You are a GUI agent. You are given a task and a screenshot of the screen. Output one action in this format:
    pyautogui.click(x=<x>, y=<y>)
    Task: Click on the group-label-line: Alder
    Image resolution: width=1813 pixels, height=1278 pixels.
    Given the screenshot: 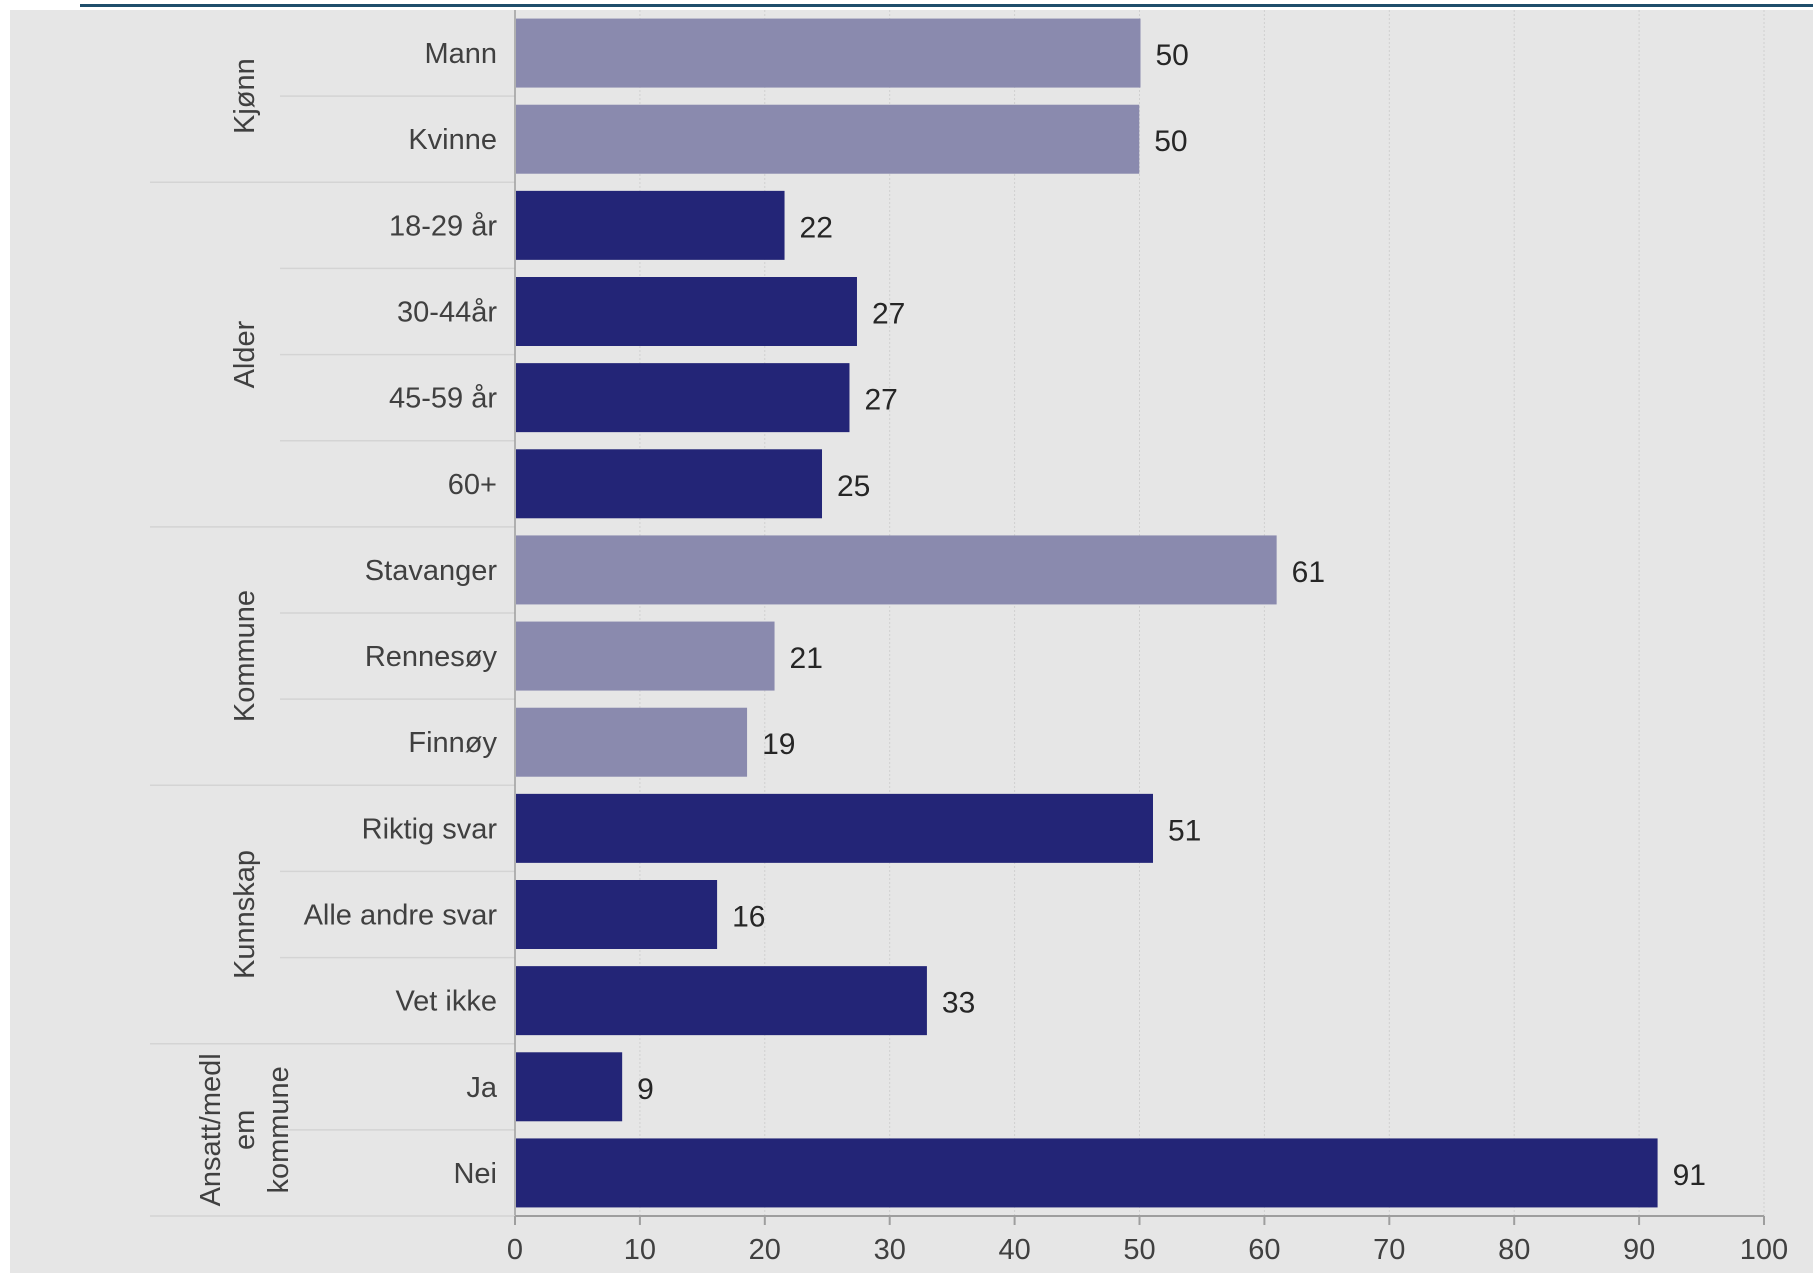 What is the action you would take?
    pyautogui.click(x=245, y=354)
    